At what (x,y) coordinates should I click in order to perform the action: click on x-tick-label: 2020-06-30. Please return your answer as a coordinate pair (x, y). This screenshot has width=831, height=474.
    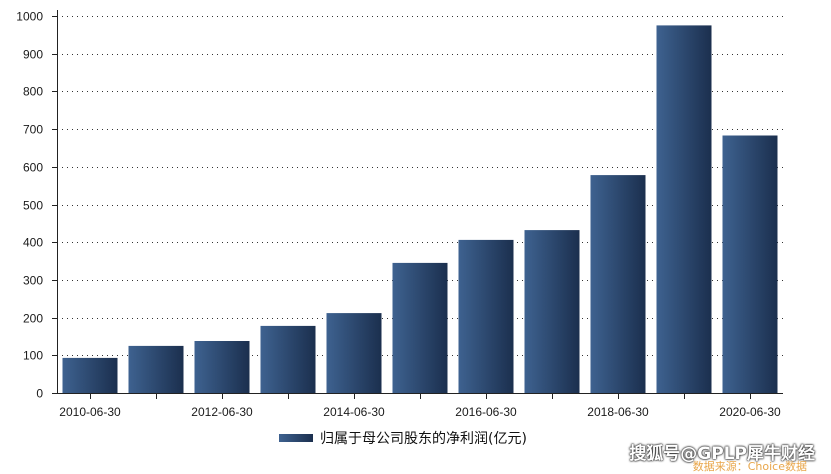
    Looking at the image, I should click on (750, 412).